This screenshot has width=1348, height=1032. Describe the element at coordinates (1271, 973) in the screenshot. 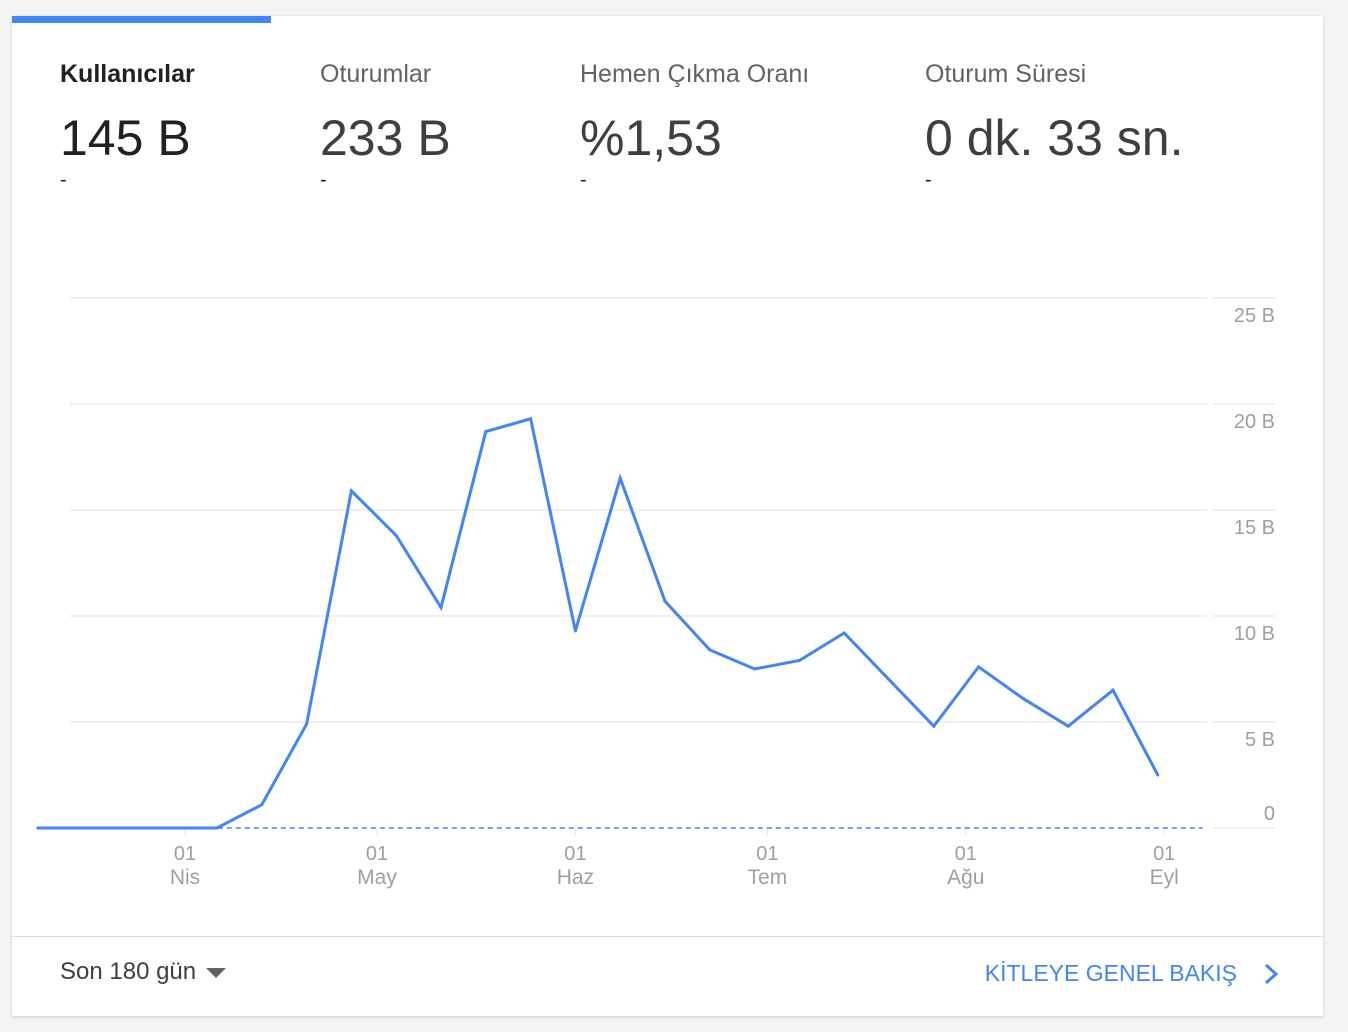

I see `chevron-right-icon` at that location.